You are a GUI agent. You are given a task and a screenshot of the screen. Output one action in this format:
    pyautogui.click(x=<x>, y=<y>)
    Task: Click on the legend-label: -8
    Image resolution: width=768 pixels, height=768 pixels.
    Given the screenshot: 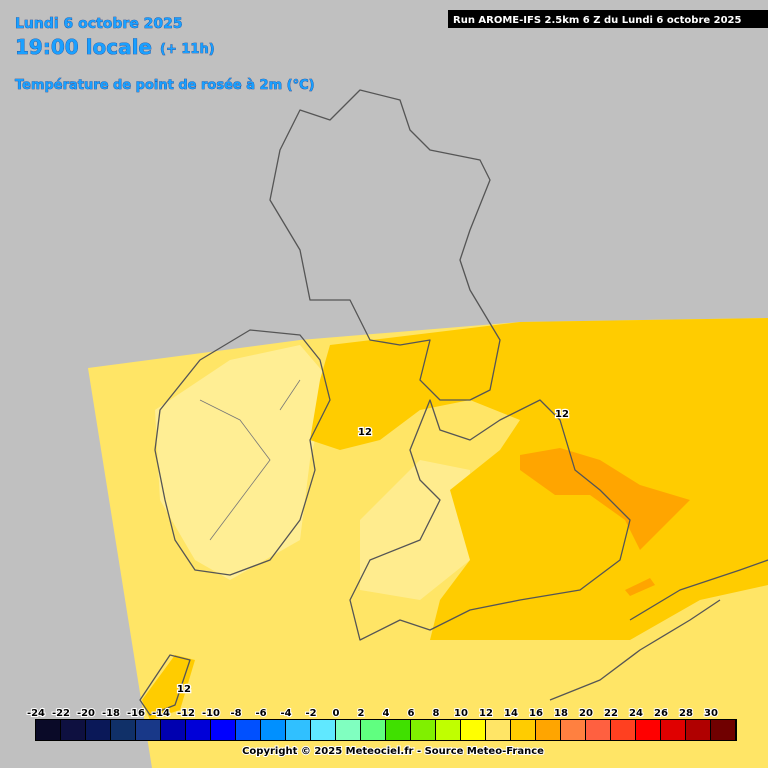 What is the action you would take?
    pyautogui.click(x=235, y=713)
    